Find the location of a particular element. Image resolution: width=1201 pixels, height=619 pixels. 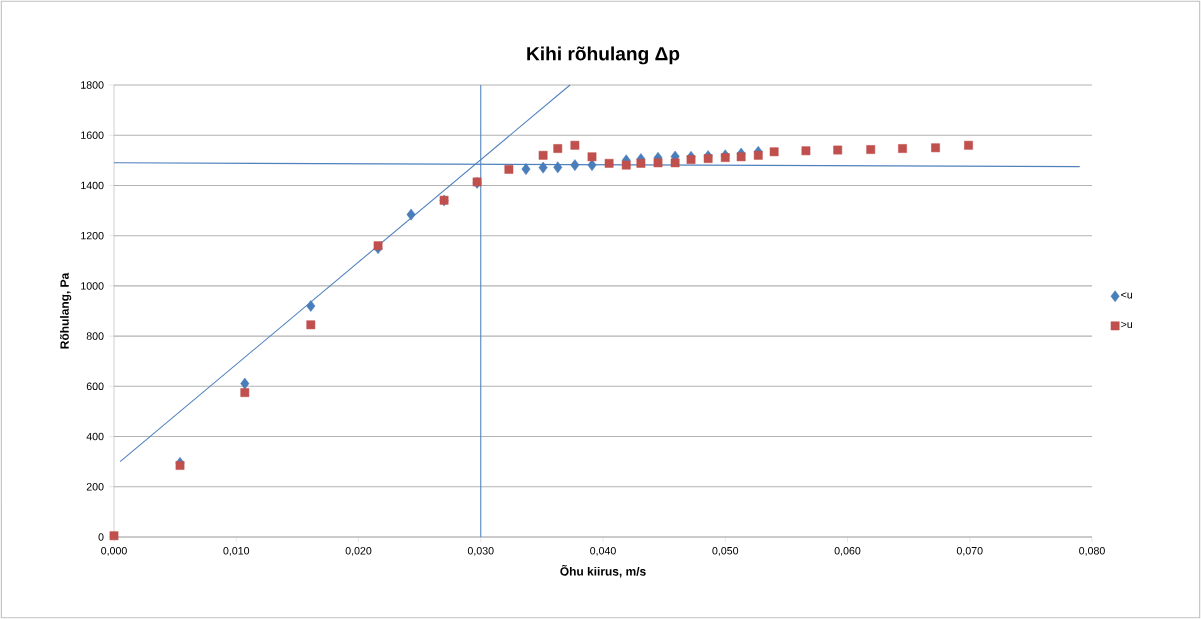

x-tick-label: 0,030 is located at coordinates (480, 551).